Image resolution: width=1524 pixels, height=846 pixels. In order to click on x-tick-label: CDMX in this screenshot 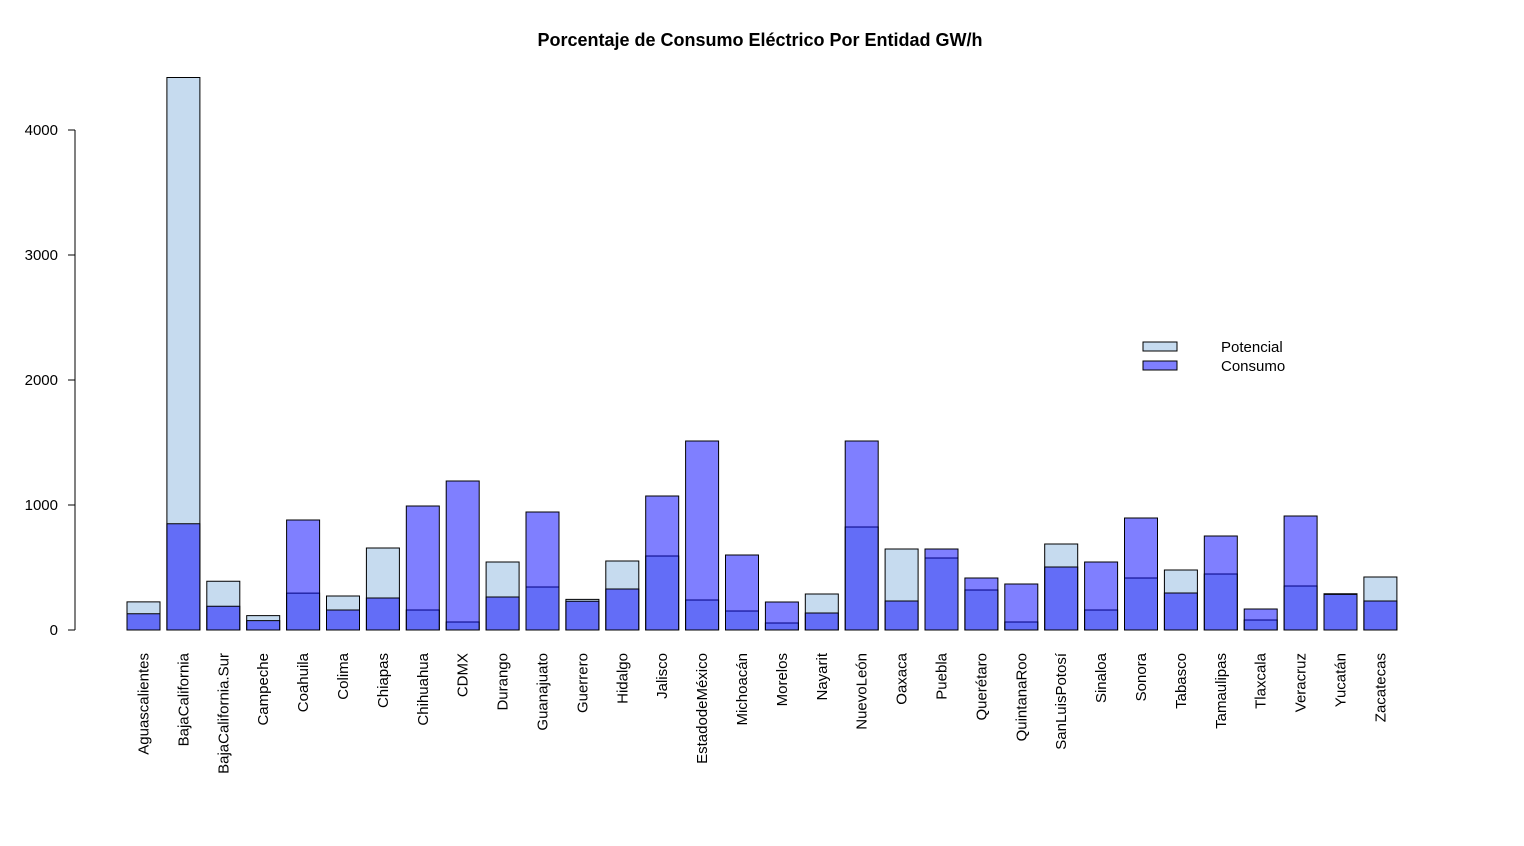, I will do `click(463, 675)`.